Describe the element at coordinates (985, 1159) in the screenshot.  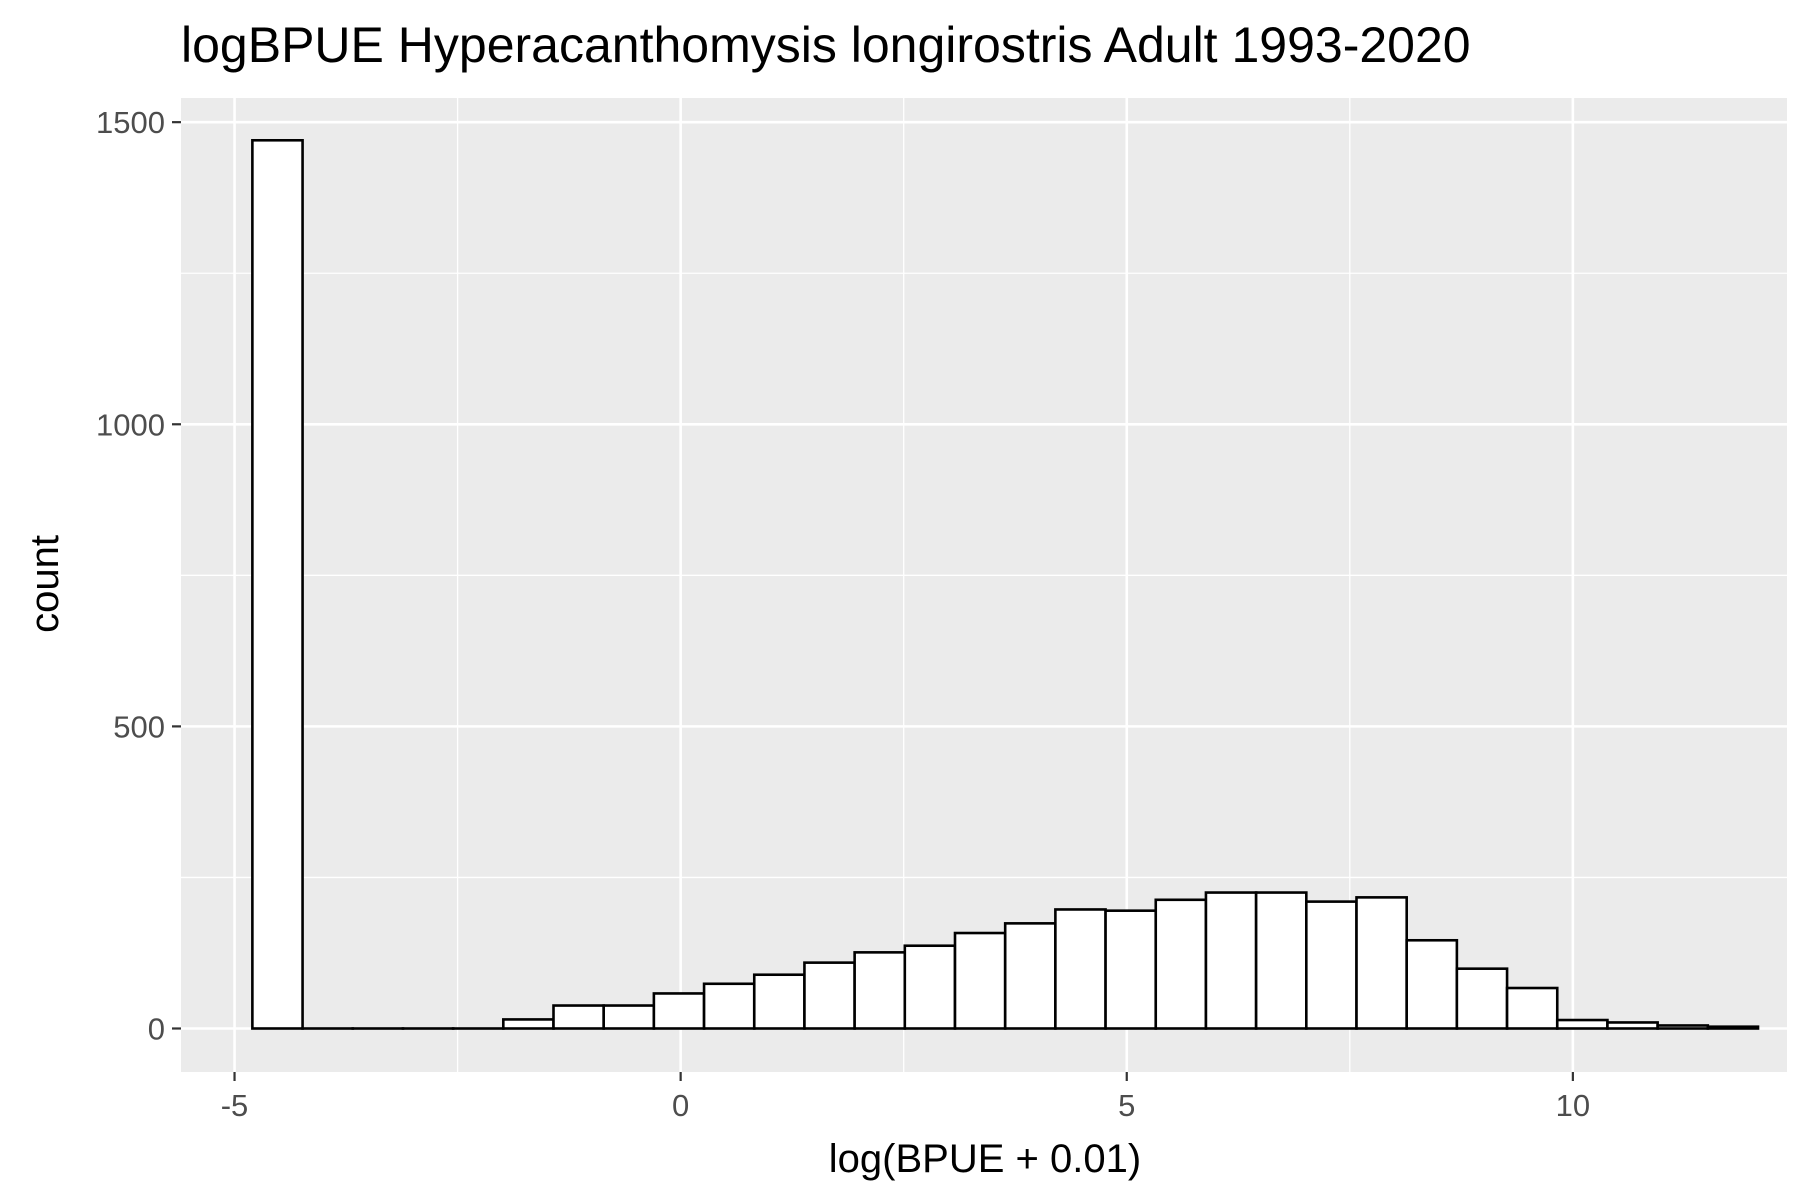
I see `x-axis-title: log(BPUE + 0.01)` at that location.